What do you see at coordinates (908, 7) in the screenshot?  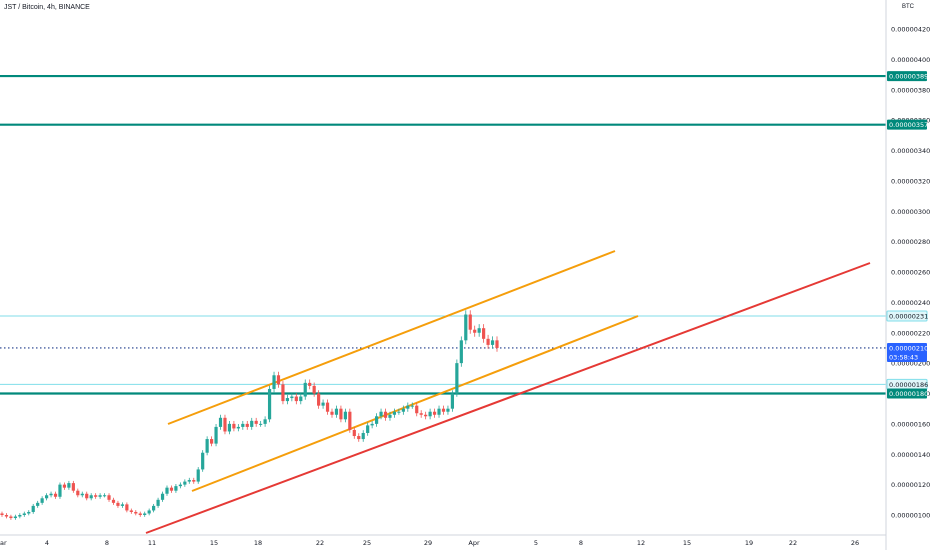 I see `currency-label: BTC` at bounding box center [908, 7].